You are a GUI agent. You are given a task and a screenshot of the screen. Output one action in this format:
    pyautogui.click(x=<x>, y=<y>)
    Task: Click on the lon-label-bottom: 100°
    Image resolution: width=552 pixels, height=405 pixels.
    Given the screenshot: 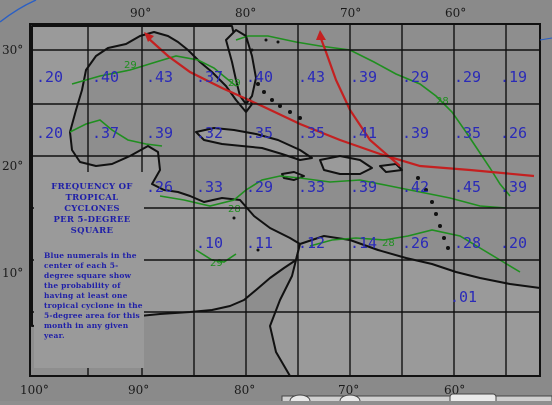 What is the action you would take?
    pyautogui.click(x=34, y=390)
    